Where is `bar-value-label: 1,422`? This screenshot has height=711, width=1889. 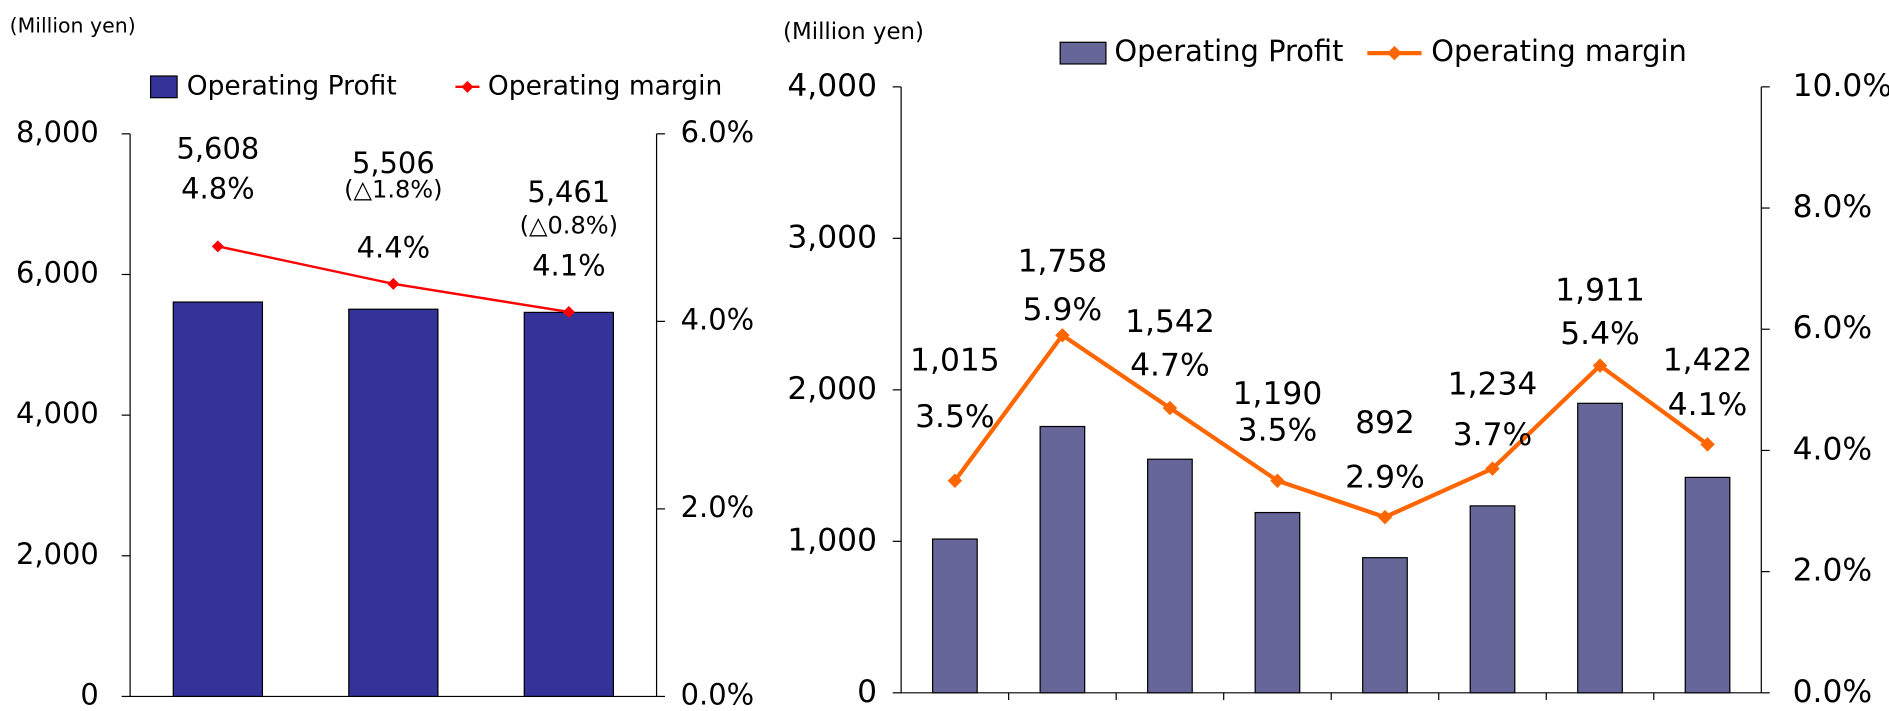 bar-value-label: 1,422 is located at coordinates (1708, 361).